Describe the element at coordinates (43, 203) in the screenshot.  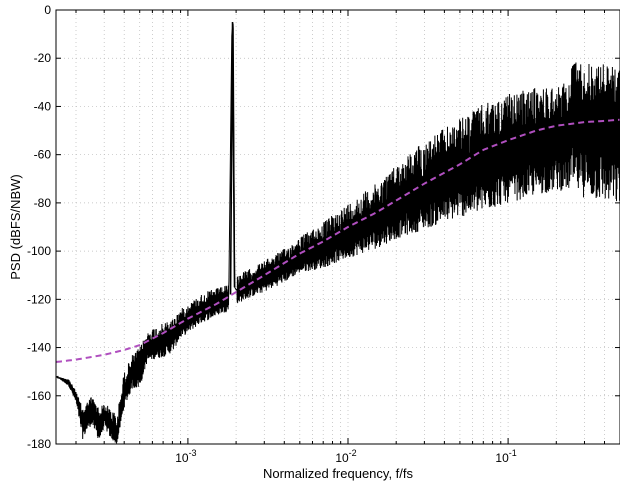
I see `y-tick-label: -80` at that location.